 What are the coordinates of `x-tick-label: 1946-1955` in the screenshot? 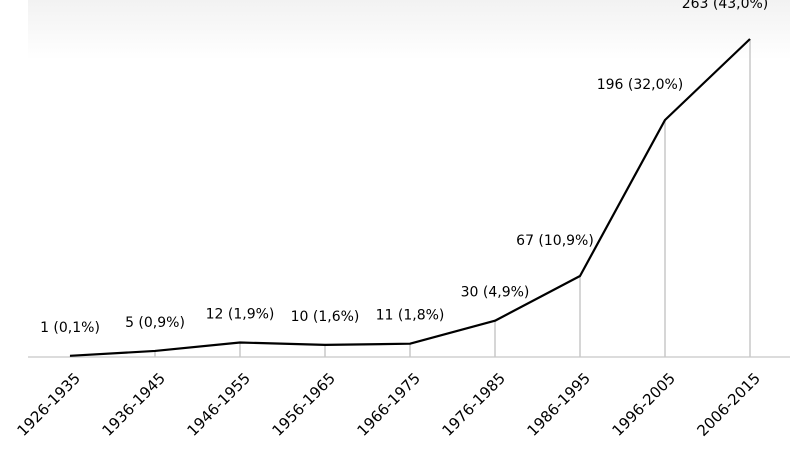 It's located at (218, 404).